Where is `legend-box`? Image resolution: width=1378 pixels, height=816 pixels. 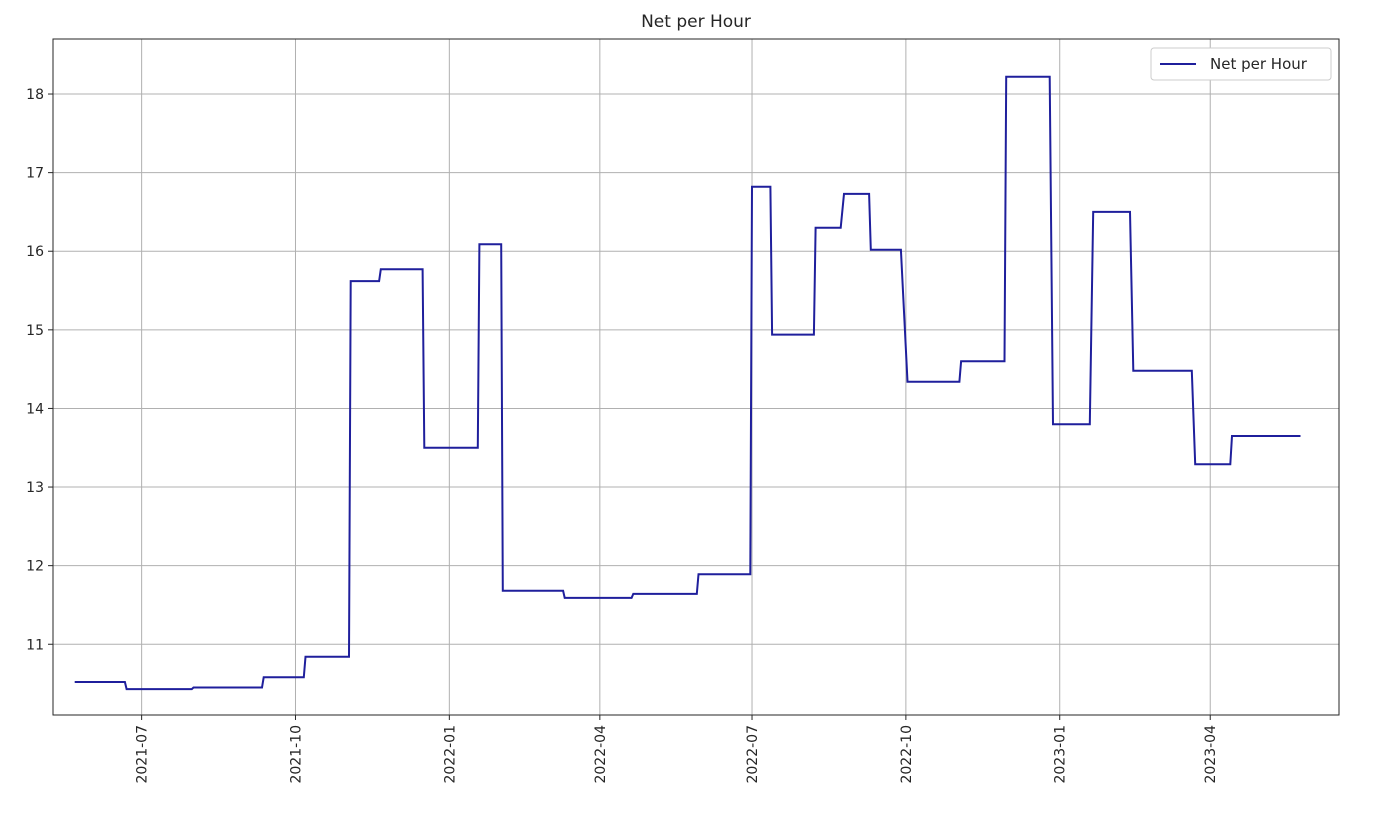 legend-box is located at coordinates (1241, 64).